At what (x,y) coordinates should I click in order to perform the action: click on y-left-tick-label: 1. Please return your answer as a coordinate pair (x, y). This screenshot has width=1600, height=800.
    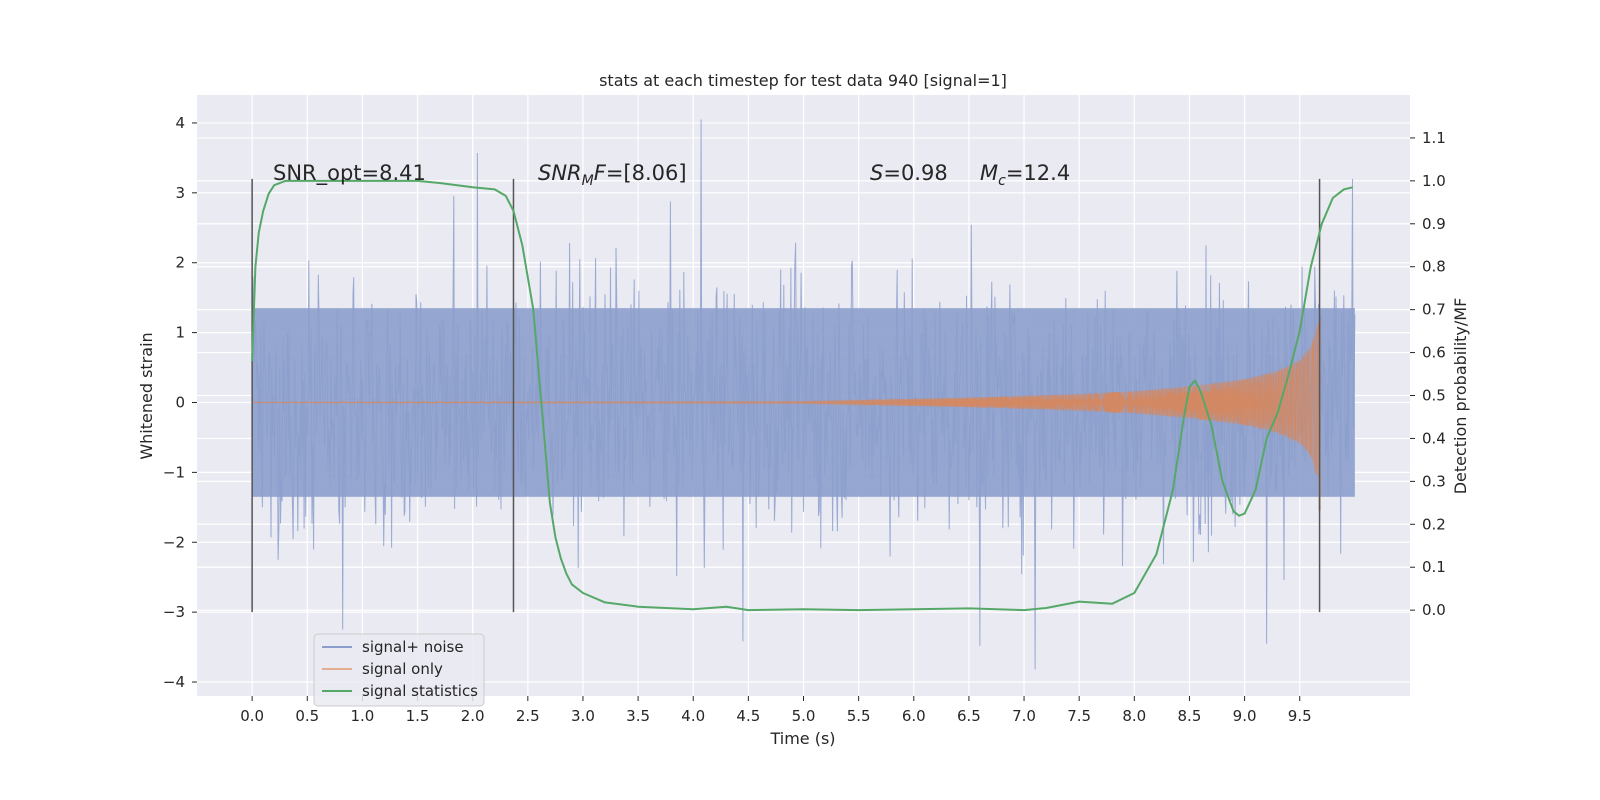
    Looking at the image, I should click on (180, 333).